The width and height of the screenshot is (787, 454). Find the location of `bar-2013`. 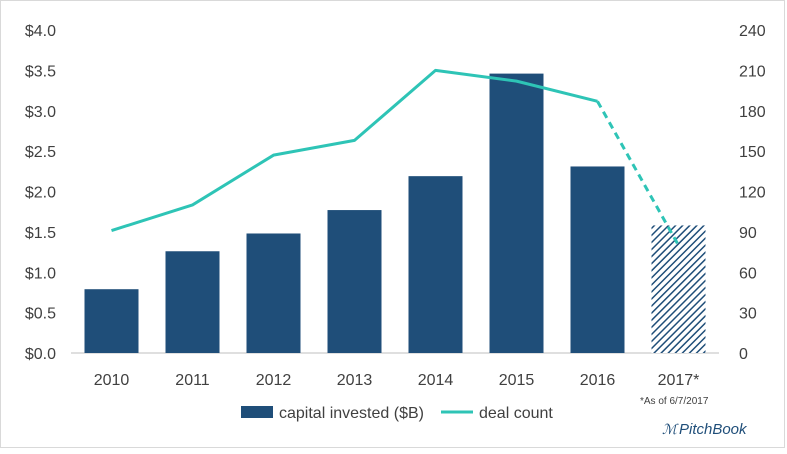

bar-2013 is located at coordinates (354, 281).